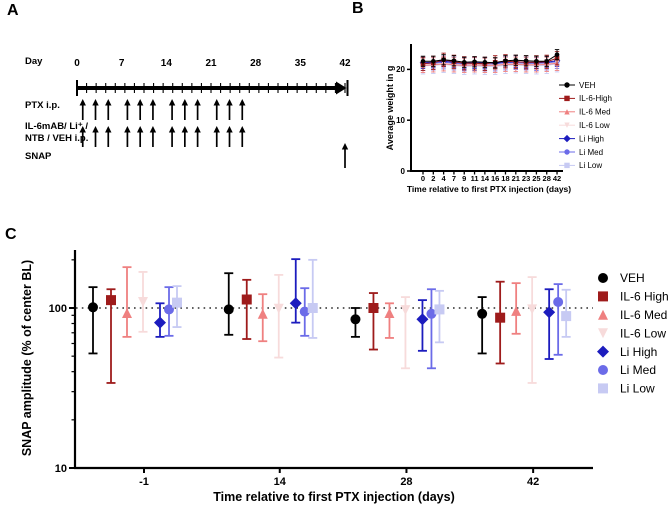 Image resolution: width=669 pixels, height=512 pixels. What do you see at coordinates (536, 178) in the screenshot?
I see `b-x-tick-label: 25` at bounding box center [536, 178].